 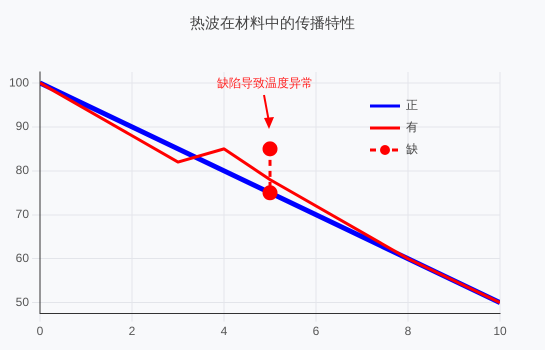 I want to click on annotation: 缺陷导致温度异常, so click(x=265, y=83).